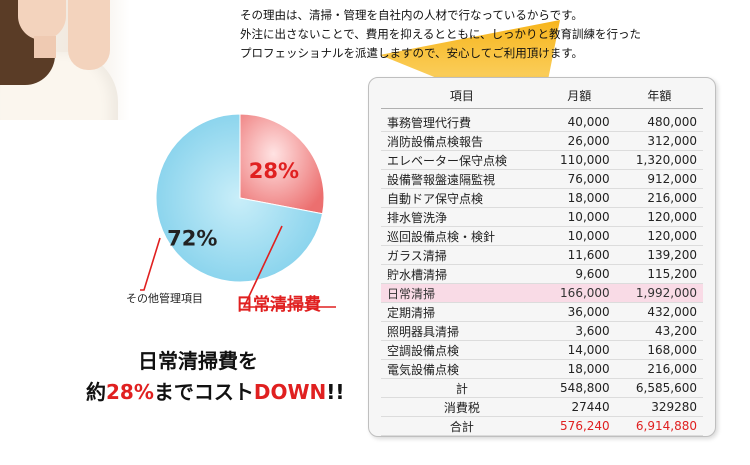 The height and width of the screenshot is (465, 750). I want to click on row-monthly: 11,600, so click(579, 255).